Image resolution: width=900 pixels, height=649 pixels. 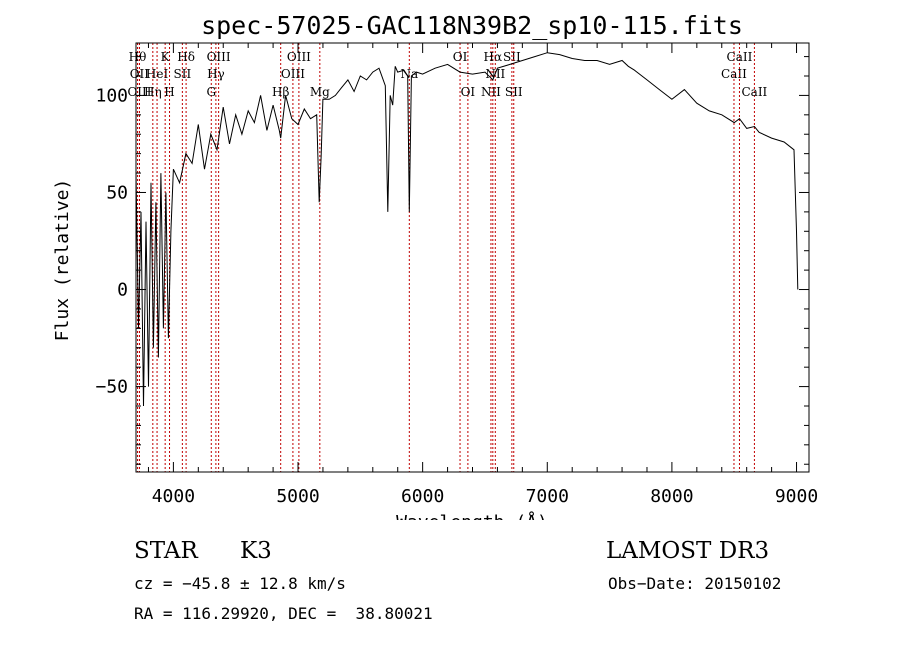 I want to click on observation-date: Obs−Date: 20150102, so click(x=695, y=583).